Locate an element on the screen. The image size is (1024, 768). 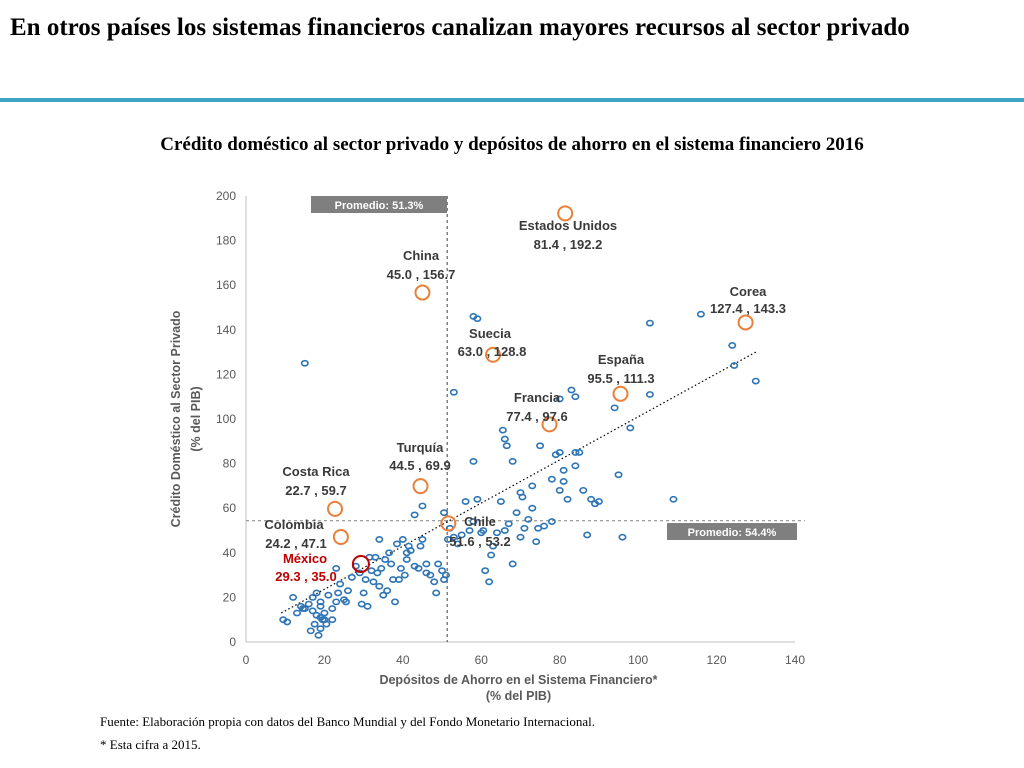
y-tick-label: 160 is located at coordinates (226, 285).